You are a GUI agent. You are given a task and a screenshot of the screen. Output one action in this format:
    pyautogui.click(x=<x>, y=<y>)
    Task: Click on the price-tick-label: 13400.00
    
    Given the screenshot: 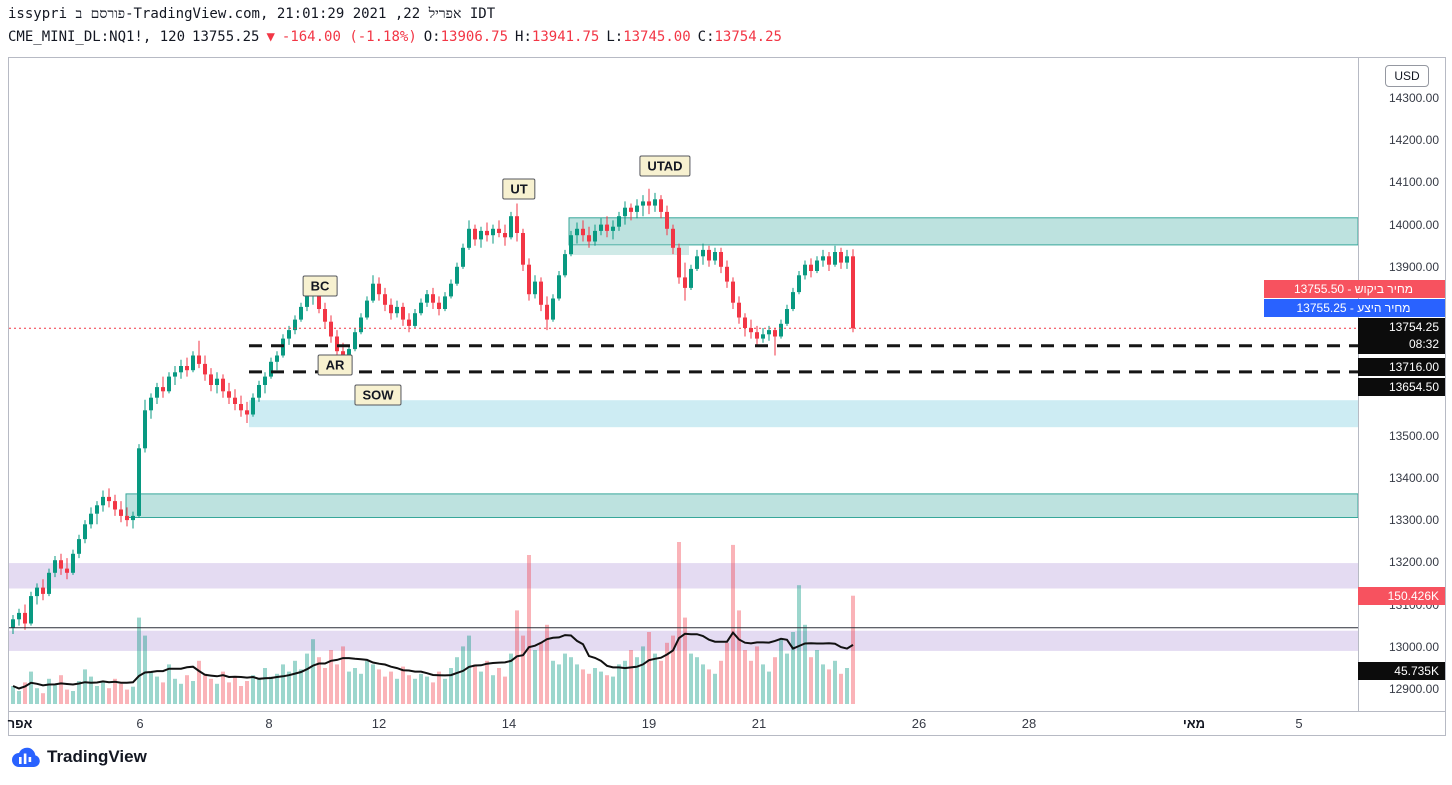 What is the action you would take?
    pyautogui.click(x=1413, y=477)
    